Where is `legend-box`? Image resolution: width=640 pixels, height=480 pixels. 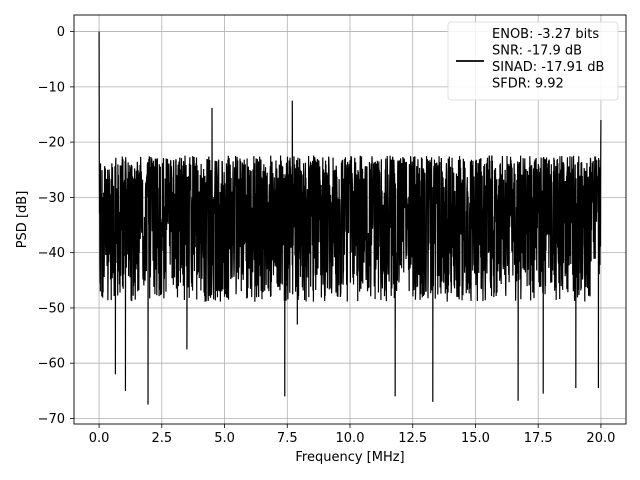
legend-box is located at coordinates (533, 61).